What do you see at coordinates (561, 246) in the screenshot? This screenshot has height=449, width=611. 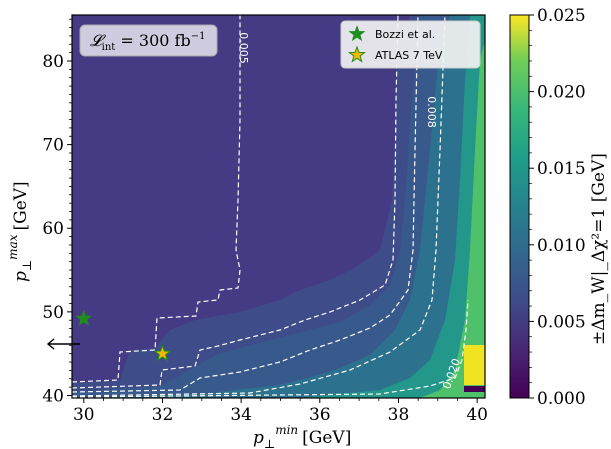 I see `colorbar-tick-label: 0.010` at bounding box center [561, 246].